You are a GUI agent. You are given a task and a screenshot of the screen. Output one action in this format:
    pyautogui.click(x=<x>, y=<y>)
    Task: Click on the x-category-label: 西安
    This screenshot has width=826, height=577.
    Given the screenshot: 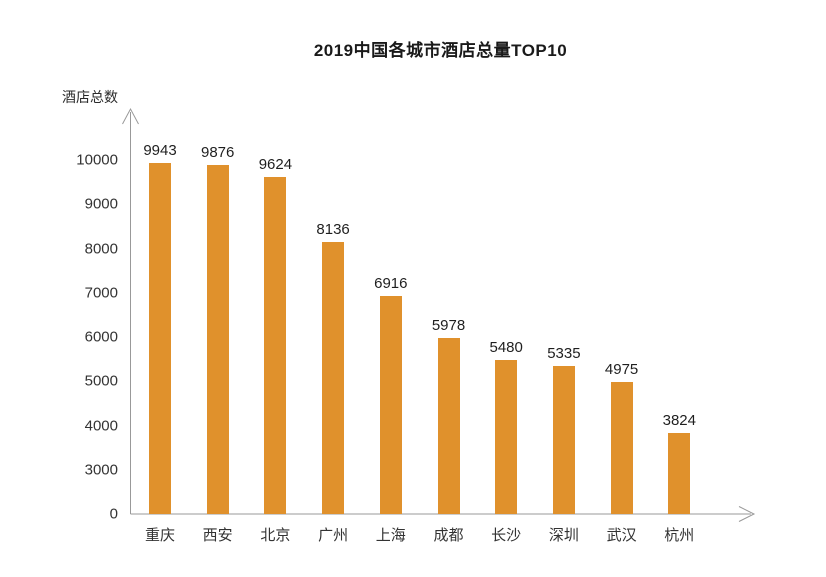 What is the action you would take?
    pyautogui.click(x=217, y=535)
    